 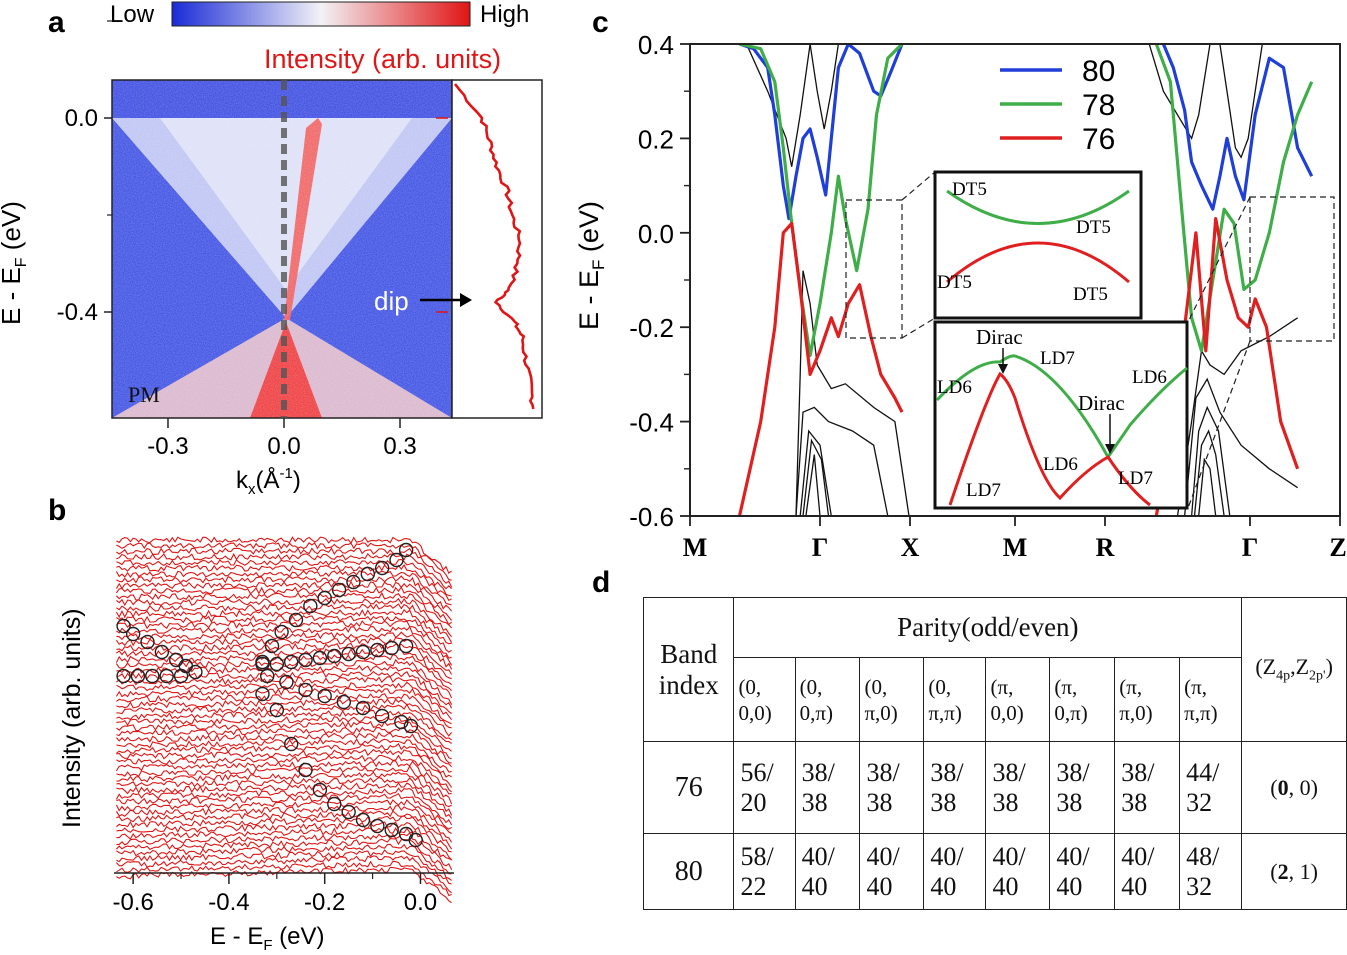 What do you see at coordinates (820, 547) in the screenshot?
I see `k-point-label: Γ` at bounding box center [820, 547].